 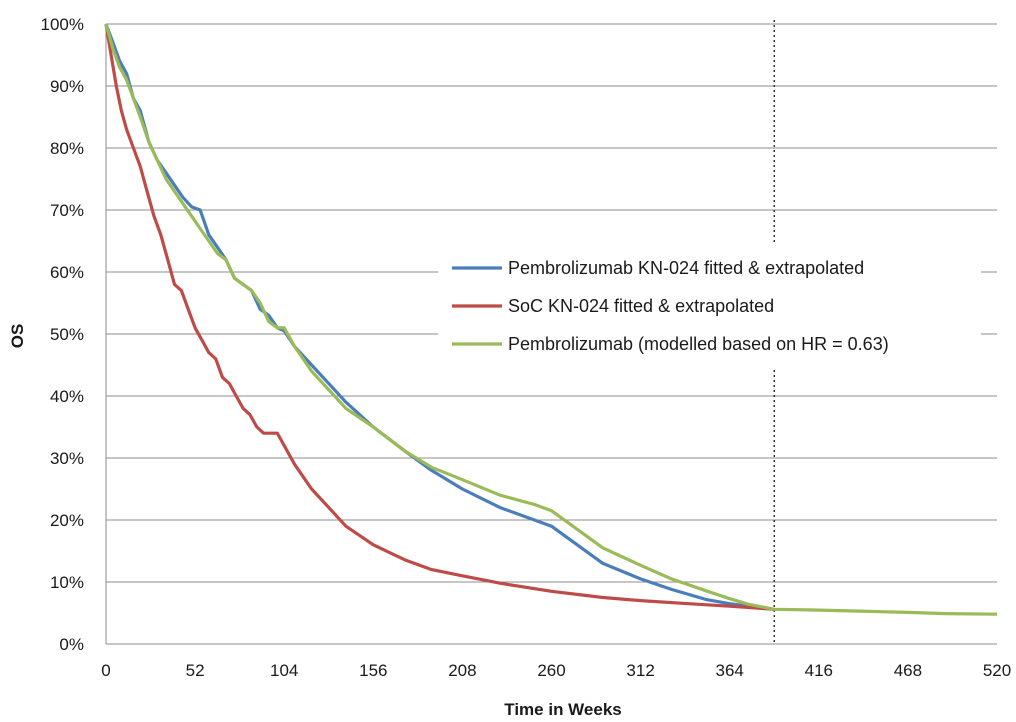 I want to click on x-tick-label: 468, so click(x=908, y=670).